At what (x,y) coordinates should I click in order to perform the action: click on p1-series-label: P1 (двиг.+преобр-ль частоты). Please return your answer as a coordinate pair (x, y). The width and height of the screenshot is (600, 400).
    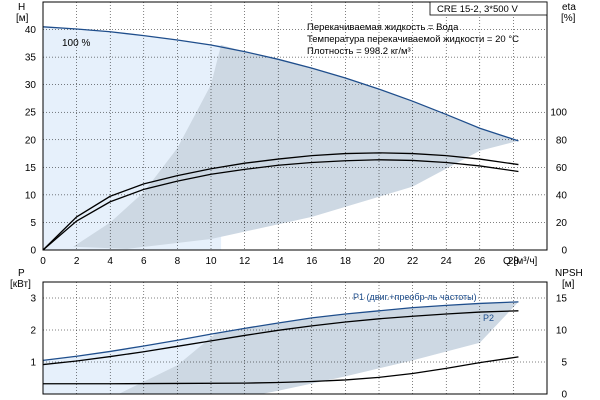
    Looking at the image, I should click on (415, 297).